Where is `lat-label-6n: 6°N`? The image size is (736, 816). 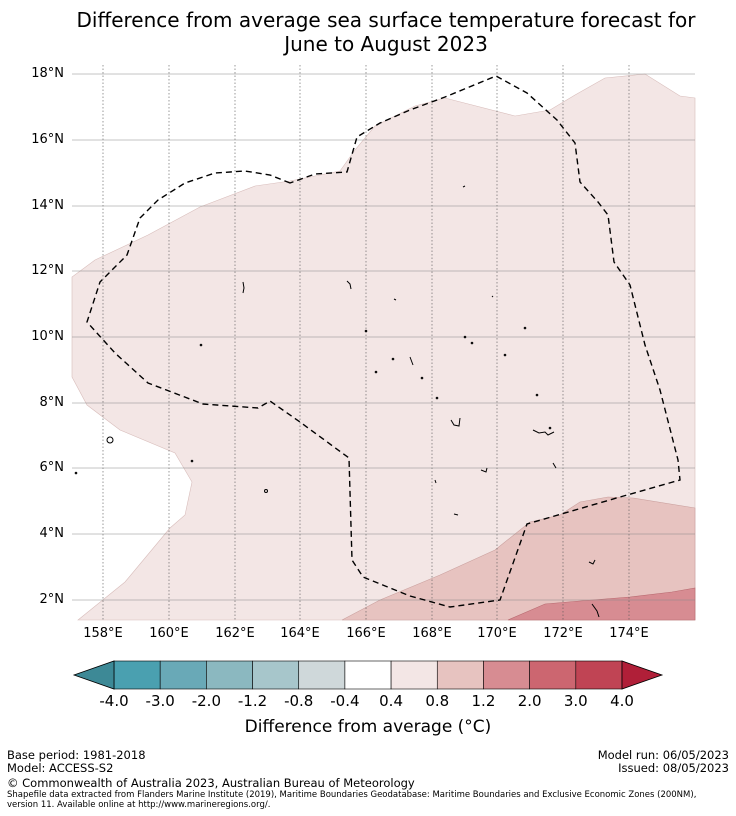 lat-label-6n: 6°N is located at coordinates (52, 467).